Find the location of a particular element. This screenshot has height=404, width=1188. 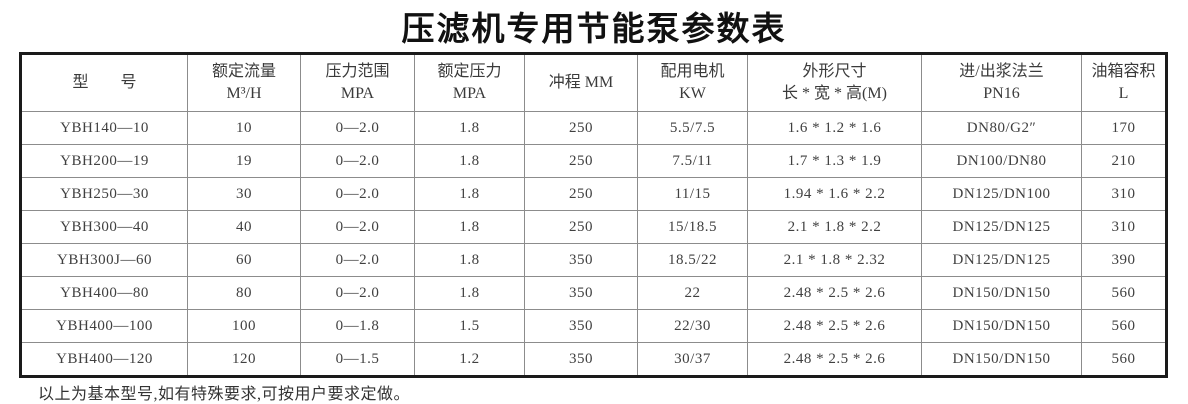

table-cell: 2.1 * 1.8 * 2.32 is located at coordinates (834, 260).